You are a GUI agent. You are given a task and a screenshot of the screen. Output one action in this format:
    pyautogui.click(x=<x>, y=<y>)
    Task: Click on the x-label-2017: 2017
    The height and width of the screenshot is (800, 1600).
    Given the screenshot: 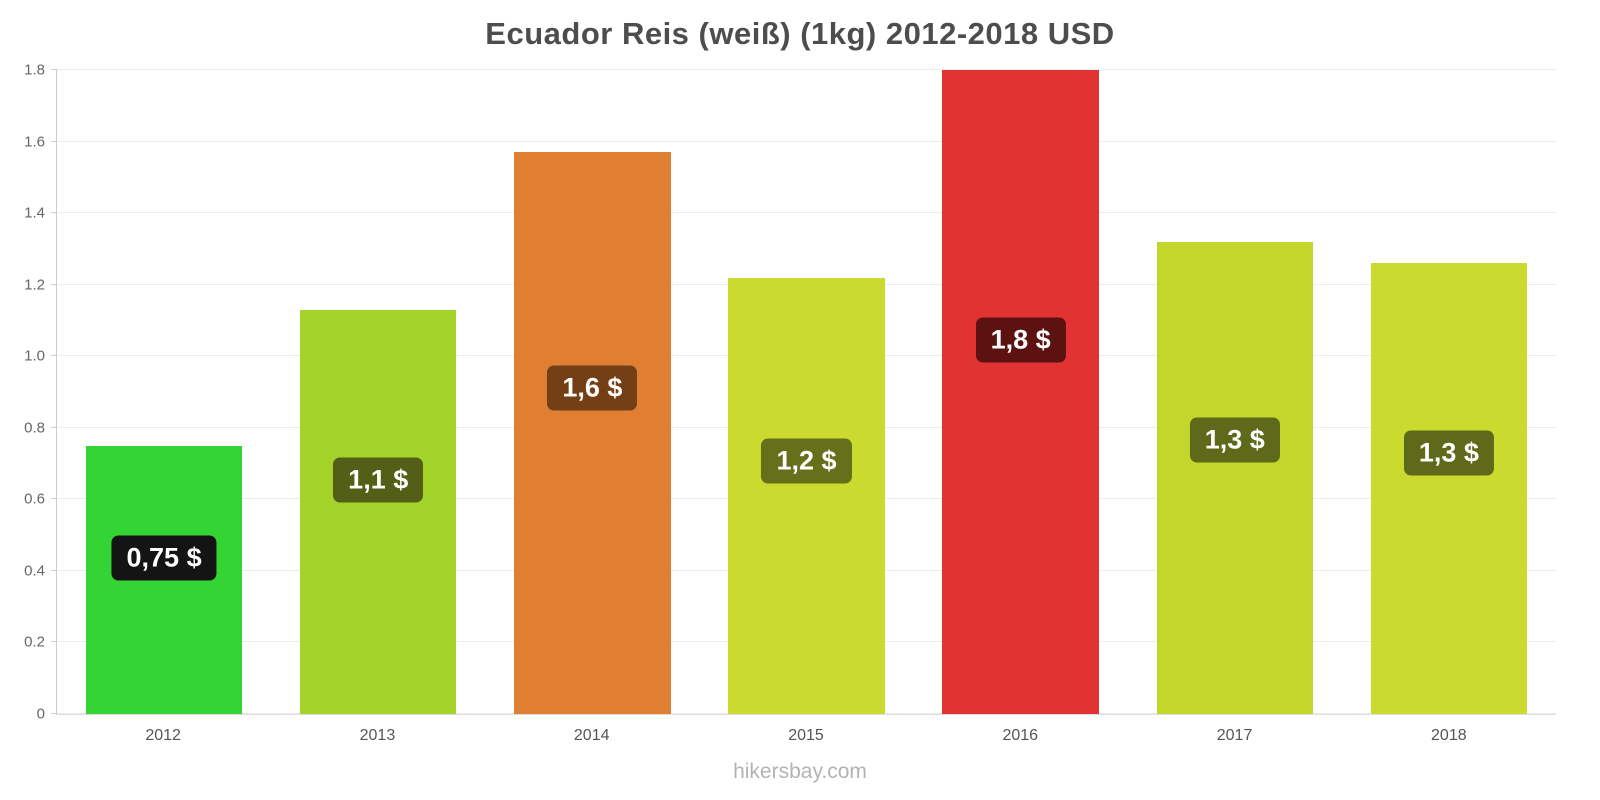 What is the action you would take?
    pyautogui.click(x=1234, y=735)
    